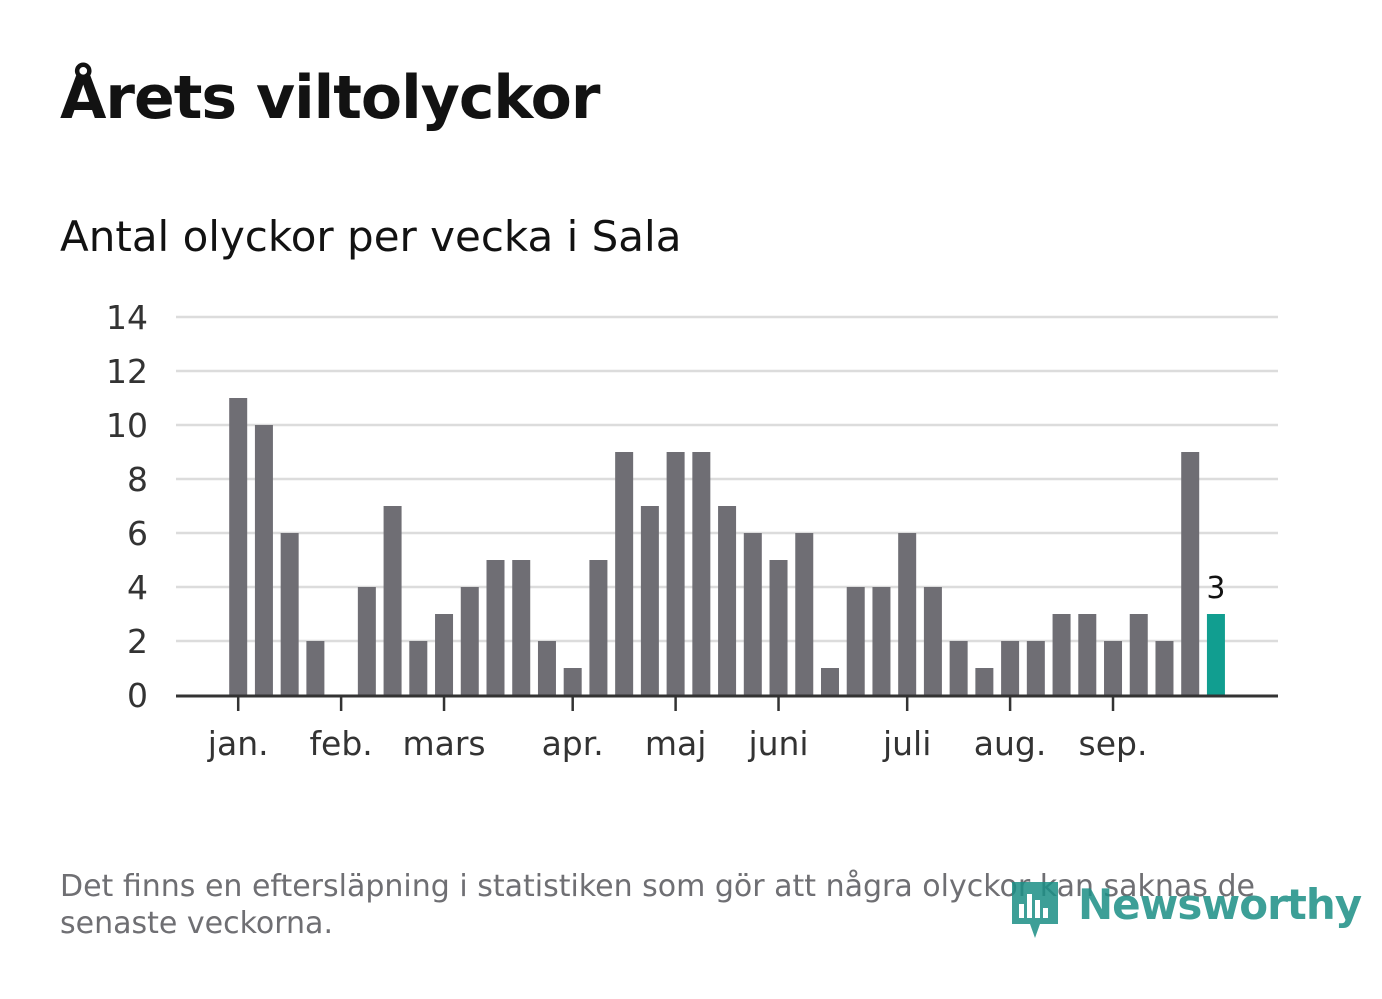 The height and width of the screenshot is (999, 1382). What do you see at coordinates (1215, 654) in the screenshot?
I see `bar-latest-week` at bounding box center [1215, 654].